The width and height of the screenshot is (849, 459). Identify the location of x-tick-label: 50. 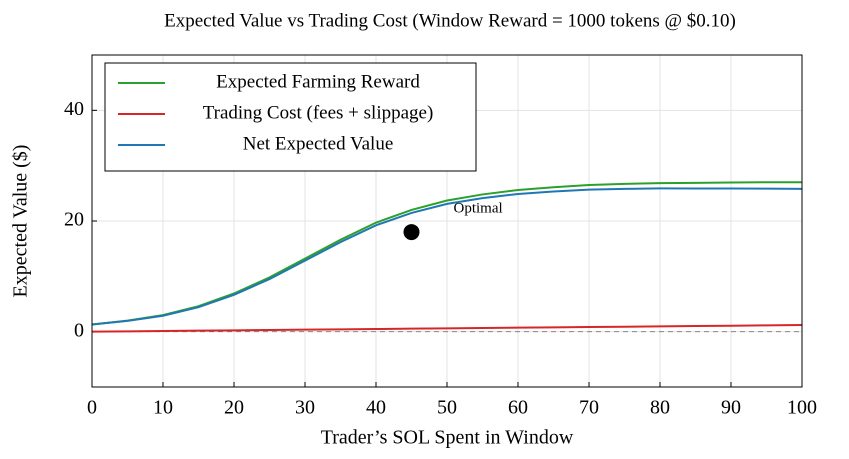
(447, 408).